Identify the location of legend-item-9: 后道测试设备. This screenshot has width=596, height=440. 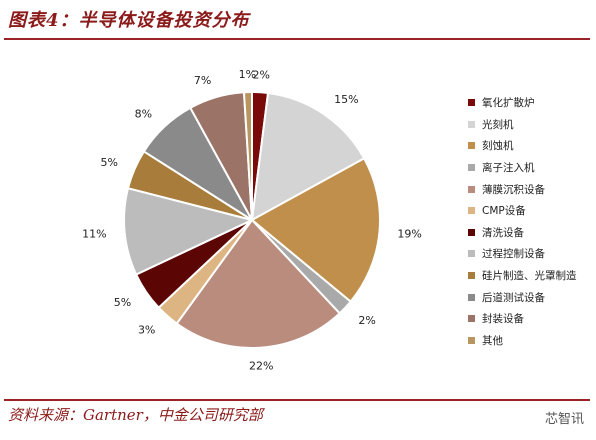
(522, 297).